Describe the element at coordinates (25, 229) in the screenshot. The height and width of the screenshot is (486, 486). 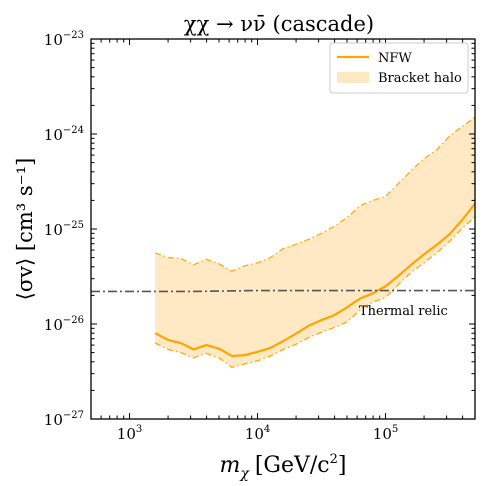
I see `y-axis-label: ⟨σv⟩ [cm³ s⁻¹]` at that location.